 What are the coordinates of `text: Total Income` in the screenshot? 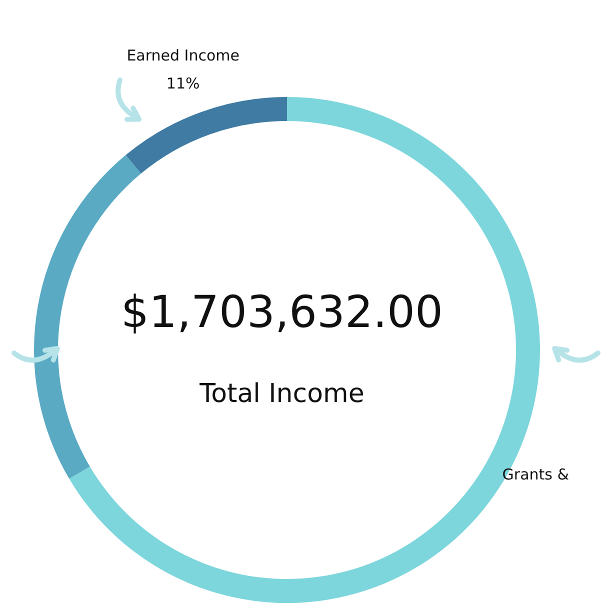 It's located at (281, 394).